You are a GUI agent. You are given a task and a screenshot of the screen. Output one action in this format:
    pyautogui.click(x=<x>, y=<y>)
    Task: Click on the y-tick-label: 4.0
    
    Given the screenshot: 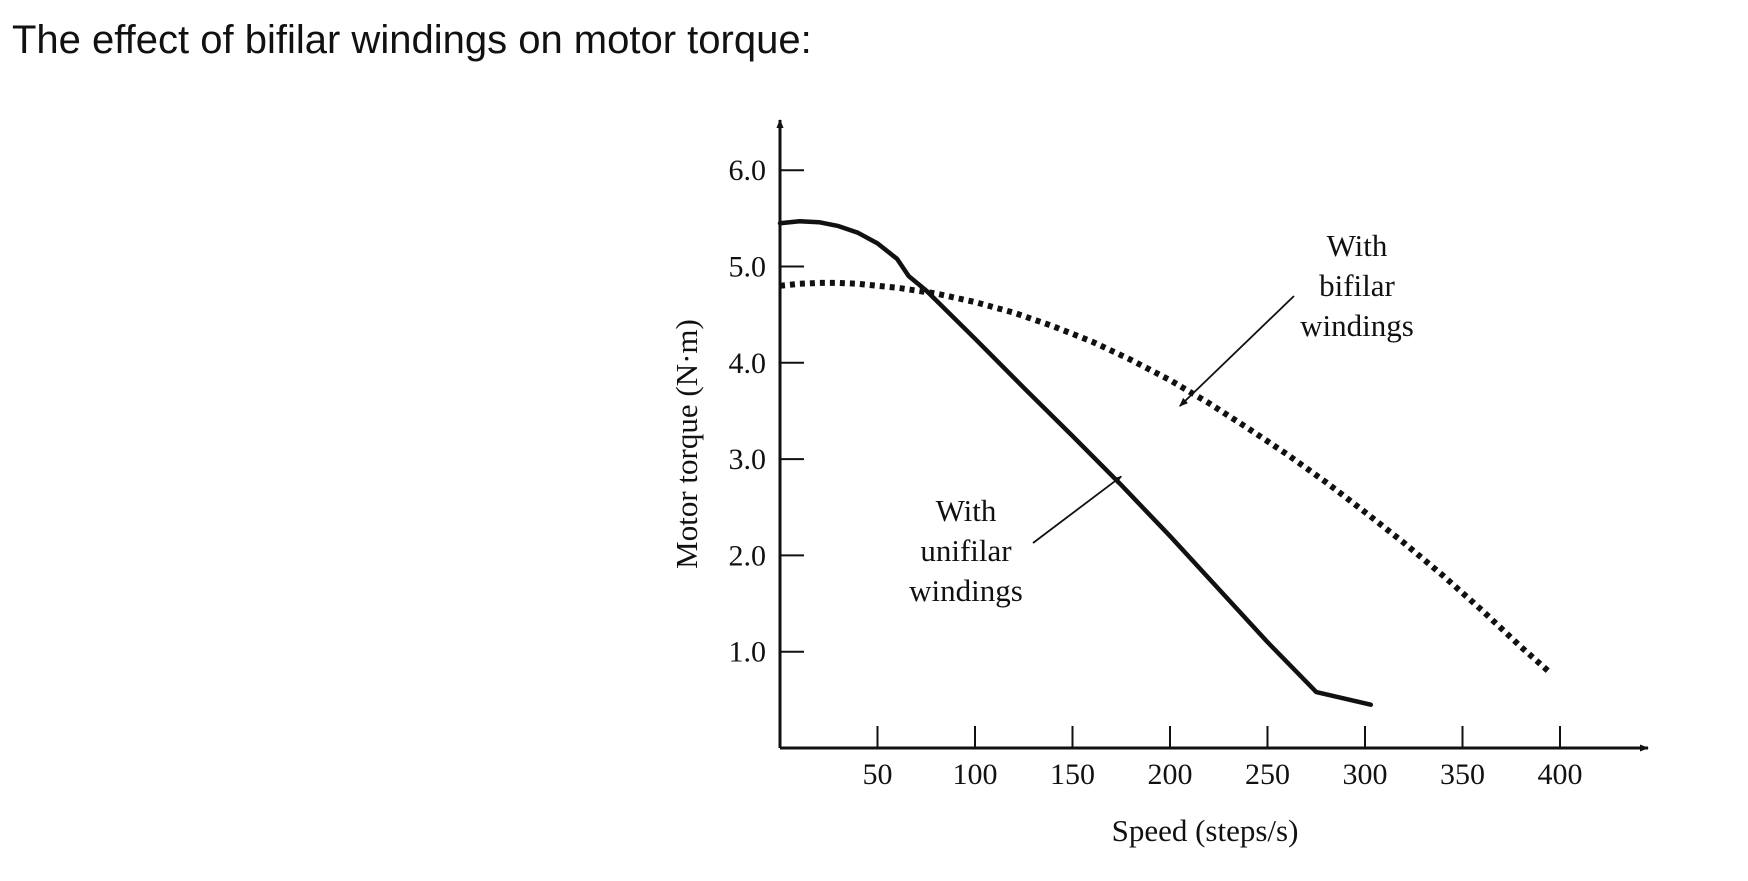 What is the action you would take?
    pyautogui.click(x=748, y=363)
    